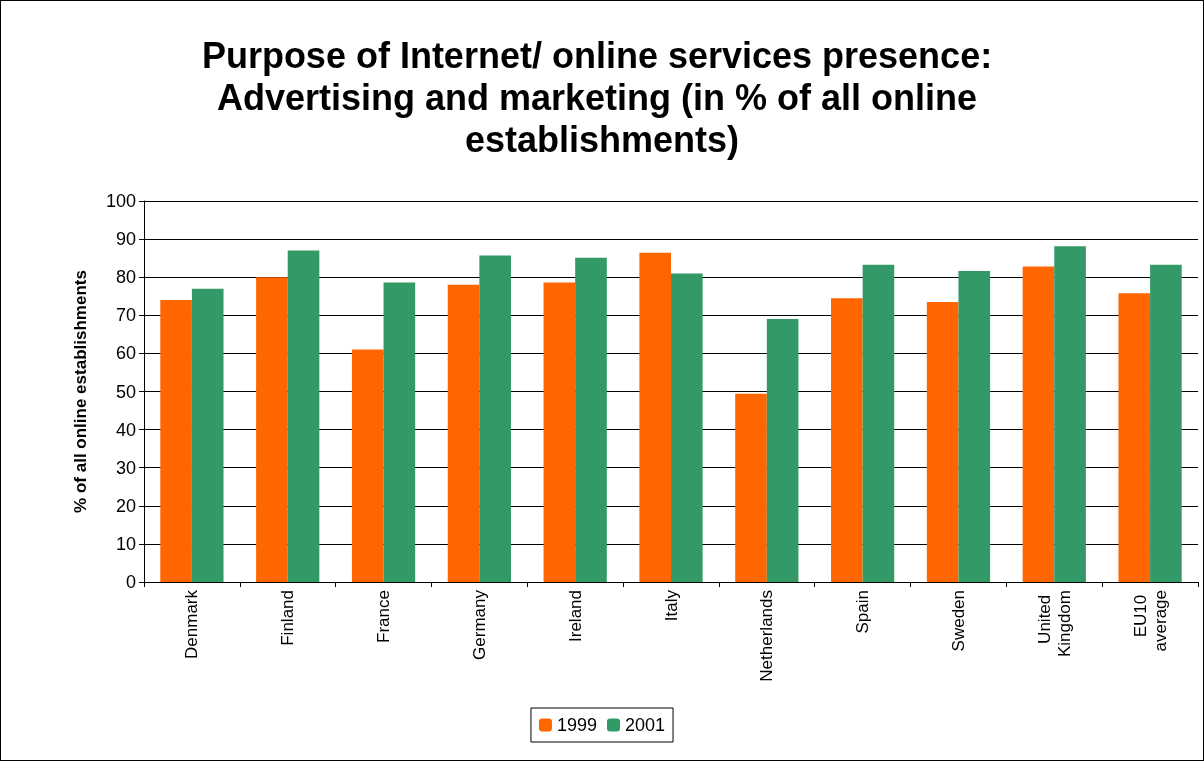  What do you see at coordinates (767, 636) in the screenshot?
I see `x-tick-label: Netherlands` at bounding box center [767, 636].